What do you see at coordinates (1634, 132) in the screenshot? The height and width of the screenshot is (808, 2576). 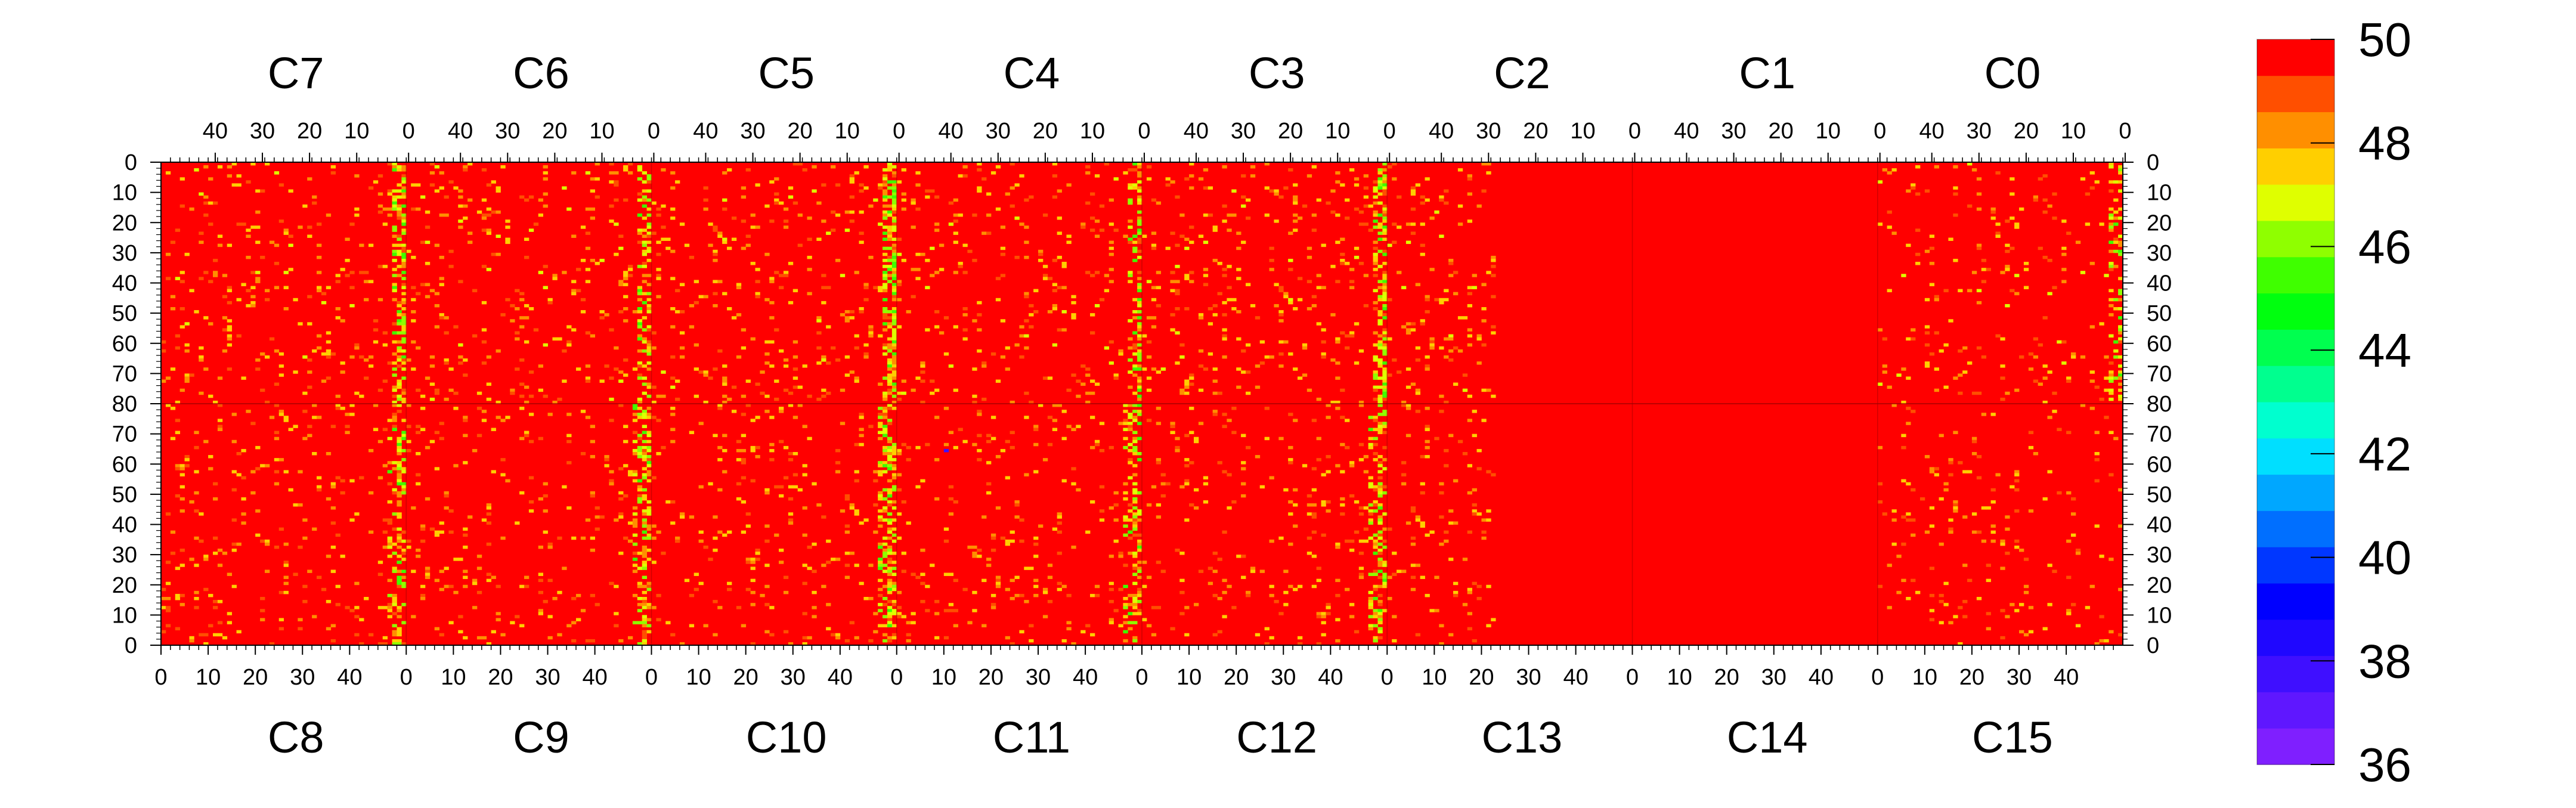 I see `x-tick-label-top: 0` at bounding box center [1634, 132].